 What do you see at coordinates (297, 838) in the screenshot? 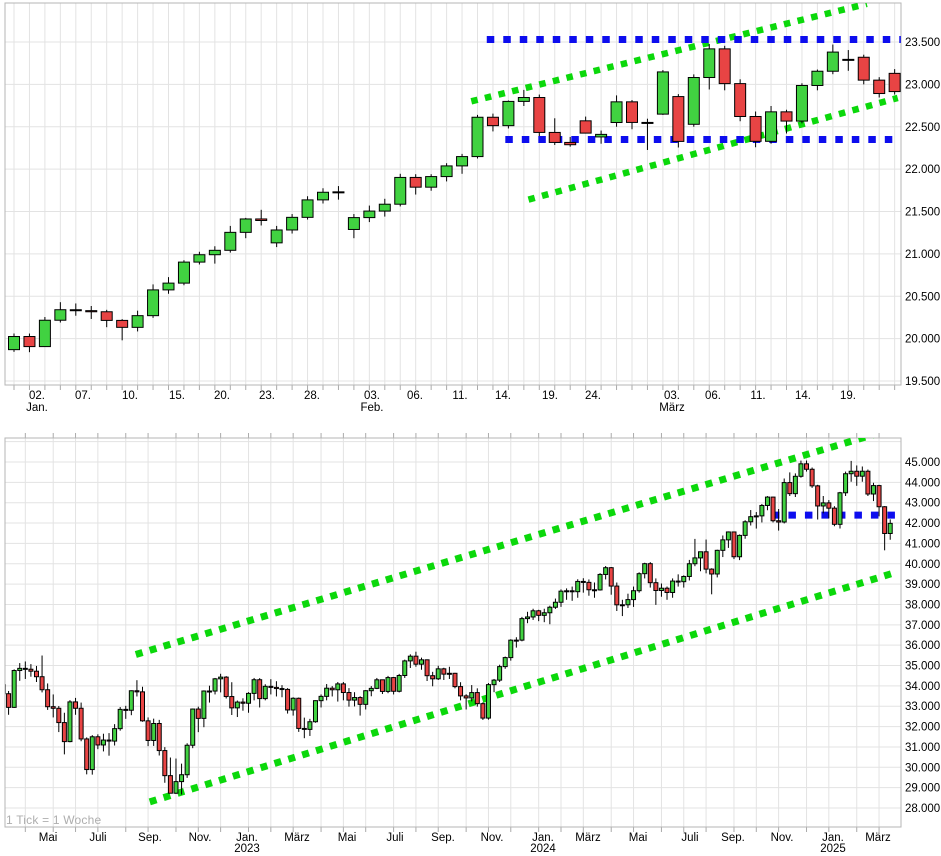
I see `x-axis-label: März` at bounding box center [297, 838].